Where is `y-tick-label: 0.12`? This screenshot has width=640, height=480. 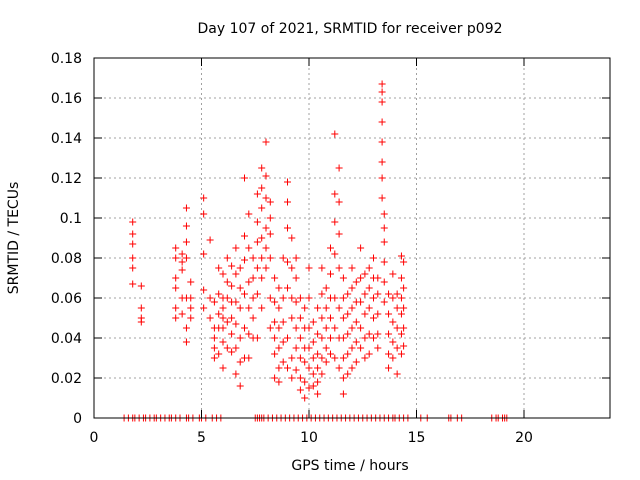 y-tick-label: 0.12 is located at coordinates (66, 179).